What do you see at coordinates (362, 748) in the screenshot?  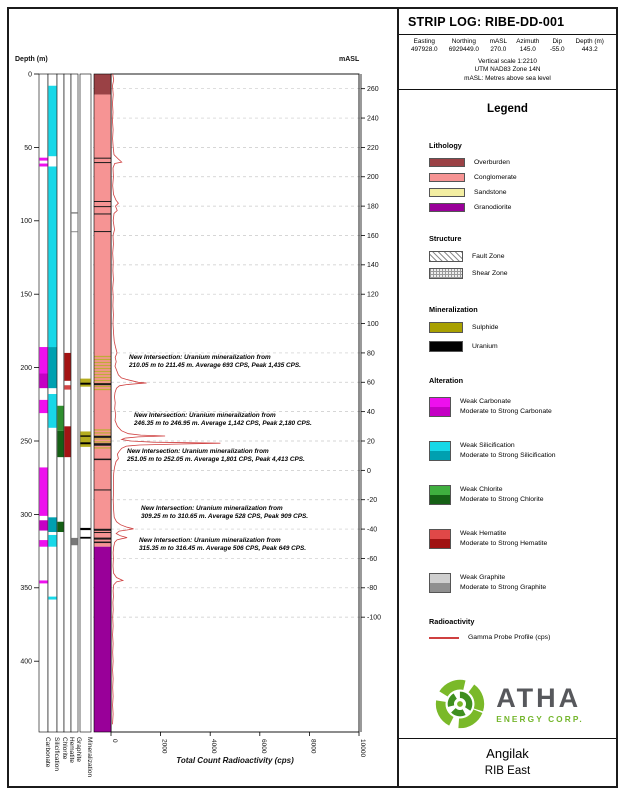 I see `svg-text: 10000` at bounding box center [362, 748].